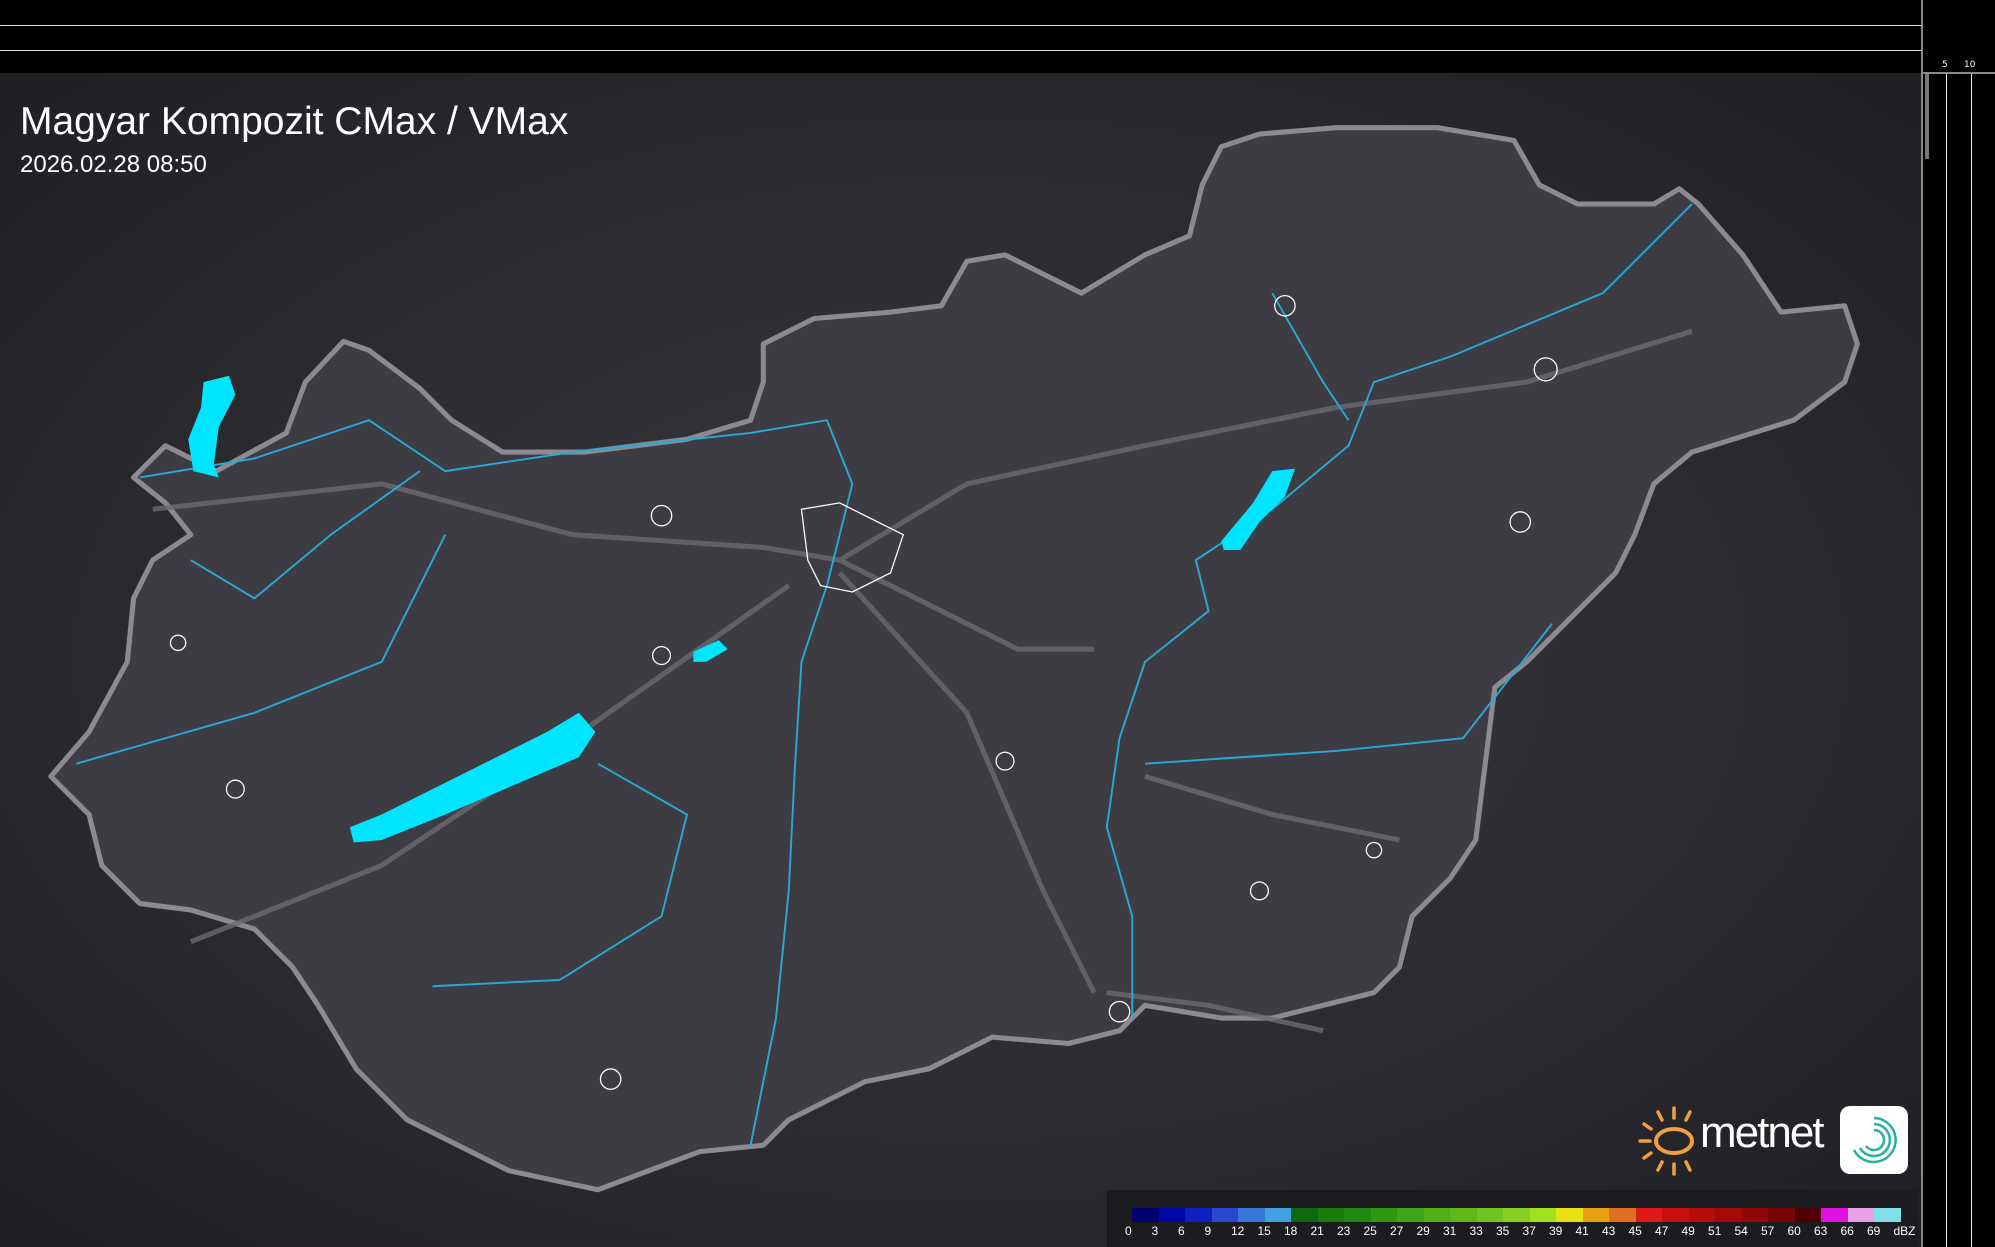  I want to click on legend-label: 63, so click(1821, 1231).